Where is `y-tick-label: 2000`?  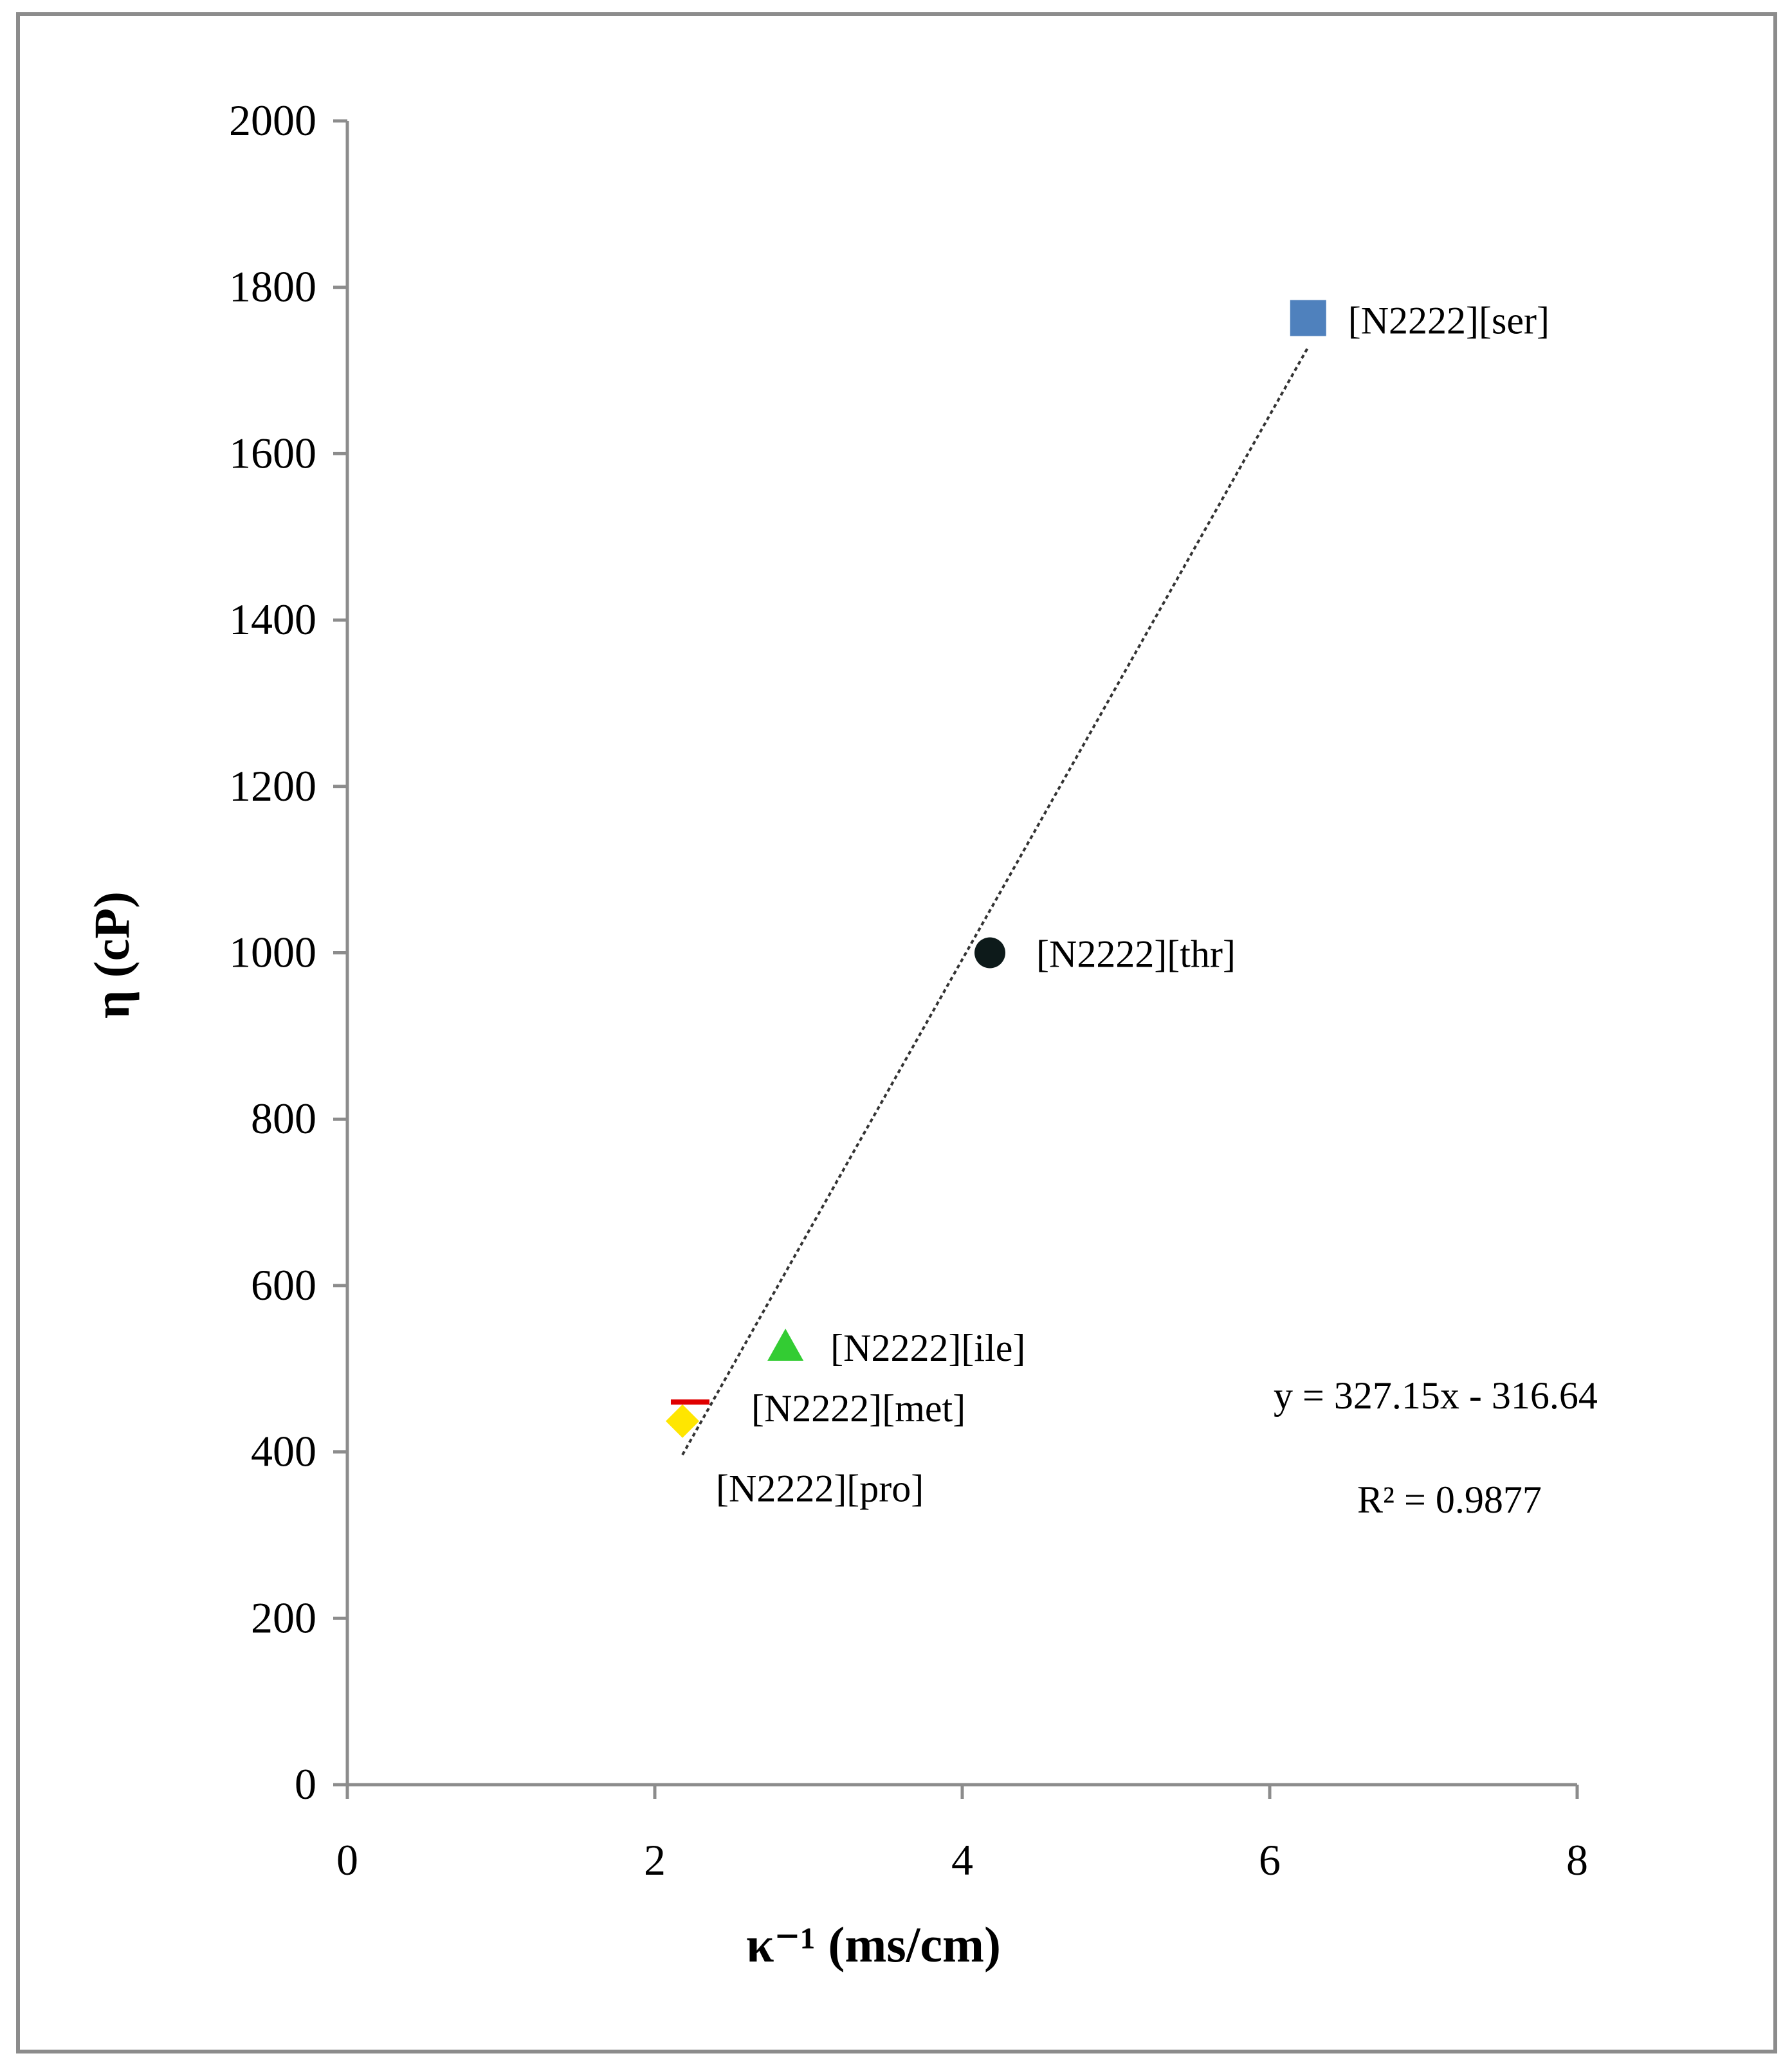
y-tick-label: 2000 is located at coordinates (272, 121).